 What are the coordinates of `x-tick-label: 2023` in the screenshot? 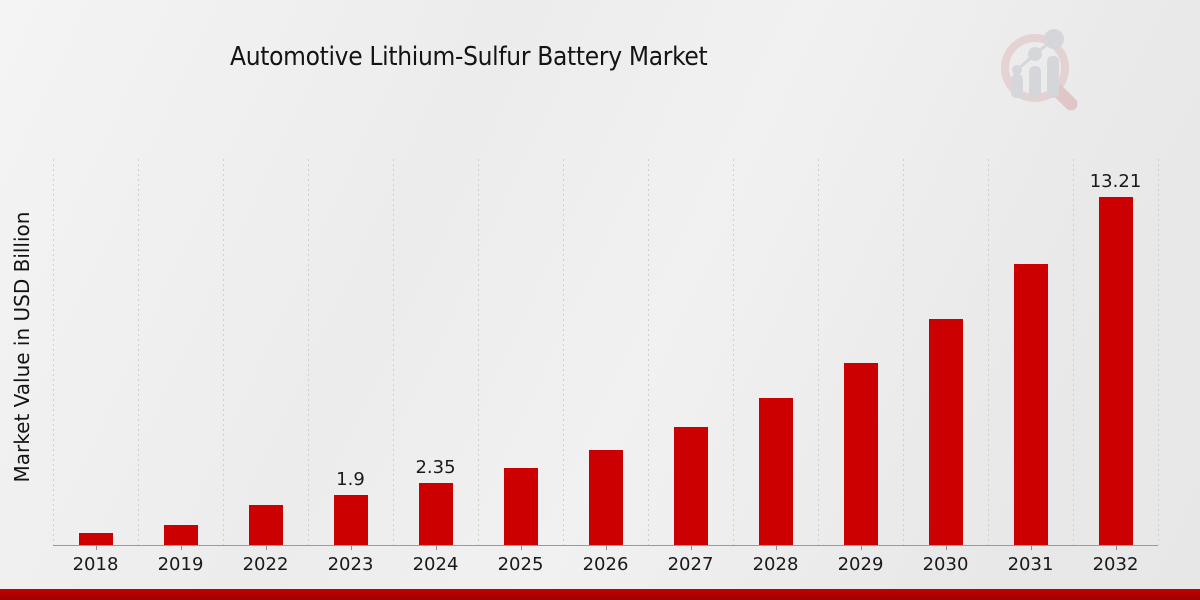 It's located at (350, 564).